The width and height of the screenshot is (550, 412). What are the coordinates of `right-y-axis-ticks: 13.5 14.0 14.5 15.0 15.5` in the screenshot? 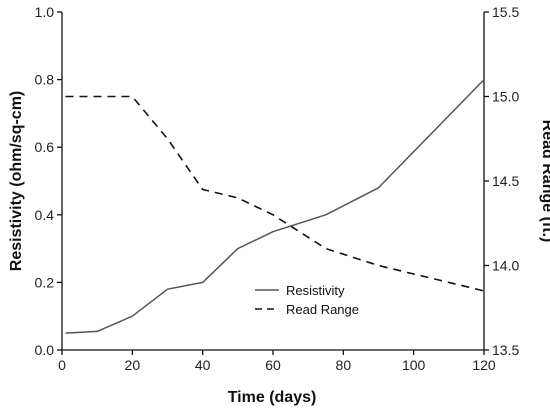 It's located at (501, 181).